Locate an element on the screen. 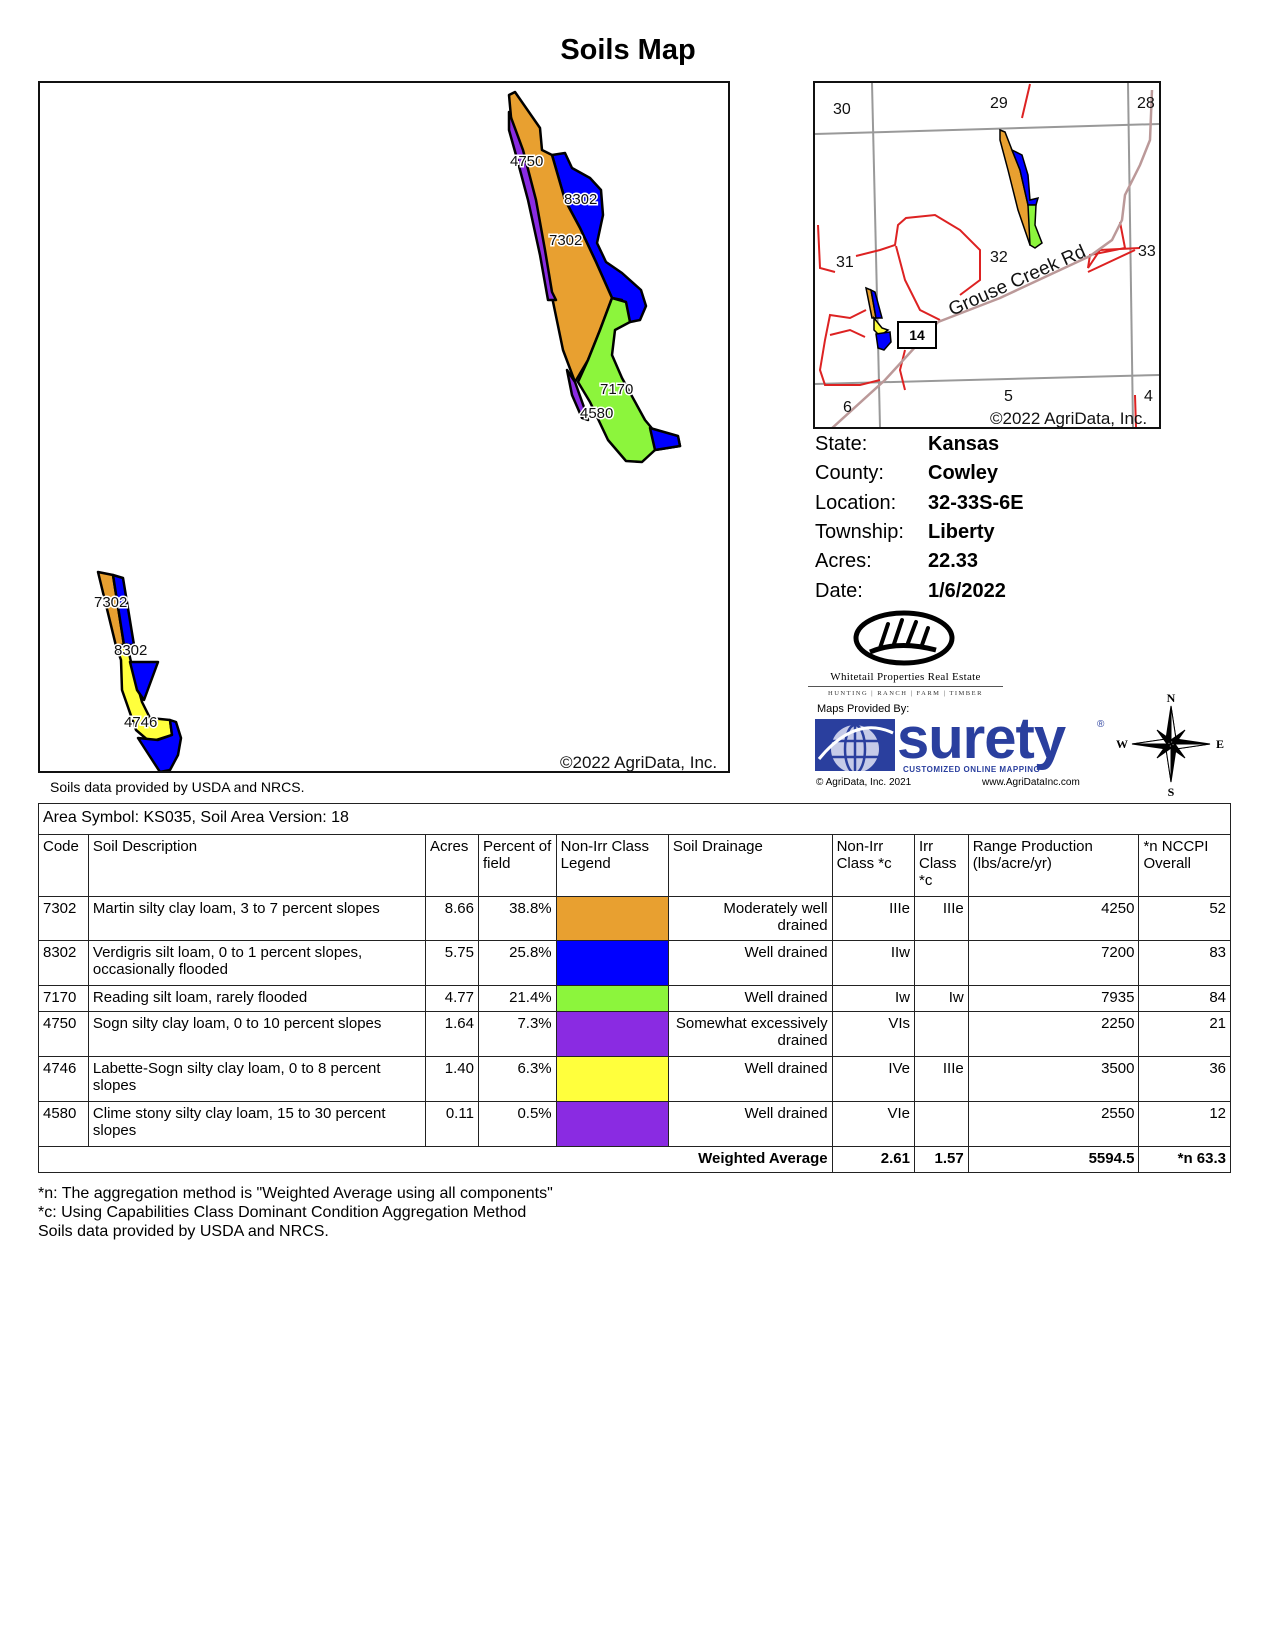  compass-s: S is located at coordinates (1171, 791).